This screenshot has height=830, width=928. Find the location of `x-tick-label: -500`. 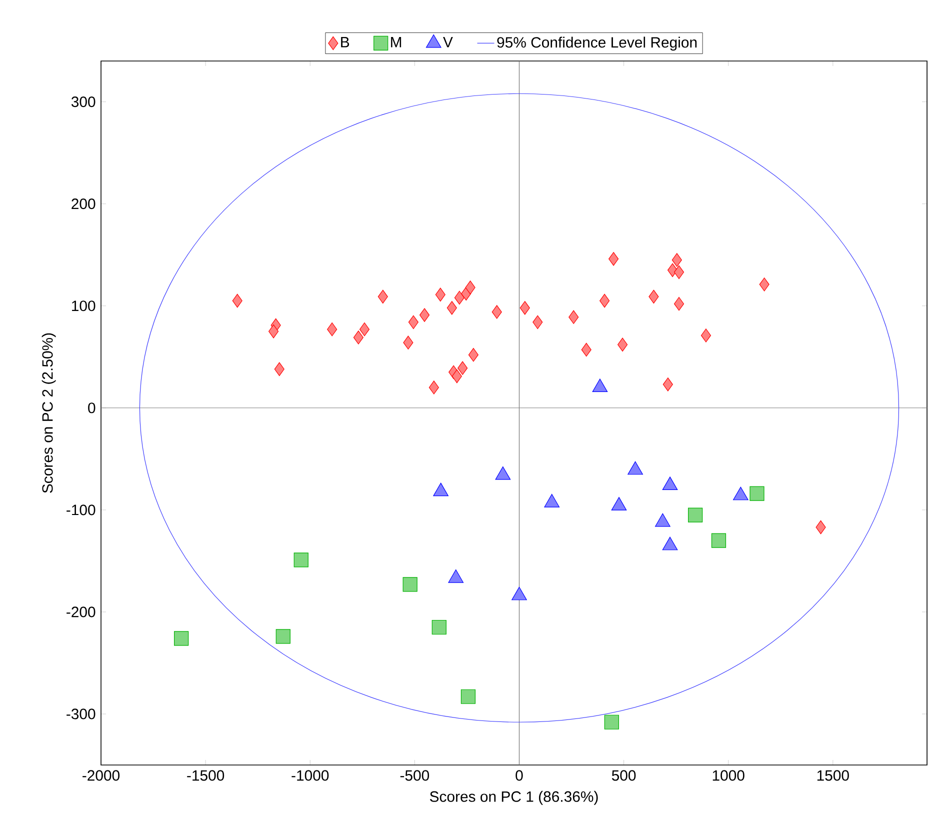

x-tick-label: -500 is located at coordinates (415, 775).